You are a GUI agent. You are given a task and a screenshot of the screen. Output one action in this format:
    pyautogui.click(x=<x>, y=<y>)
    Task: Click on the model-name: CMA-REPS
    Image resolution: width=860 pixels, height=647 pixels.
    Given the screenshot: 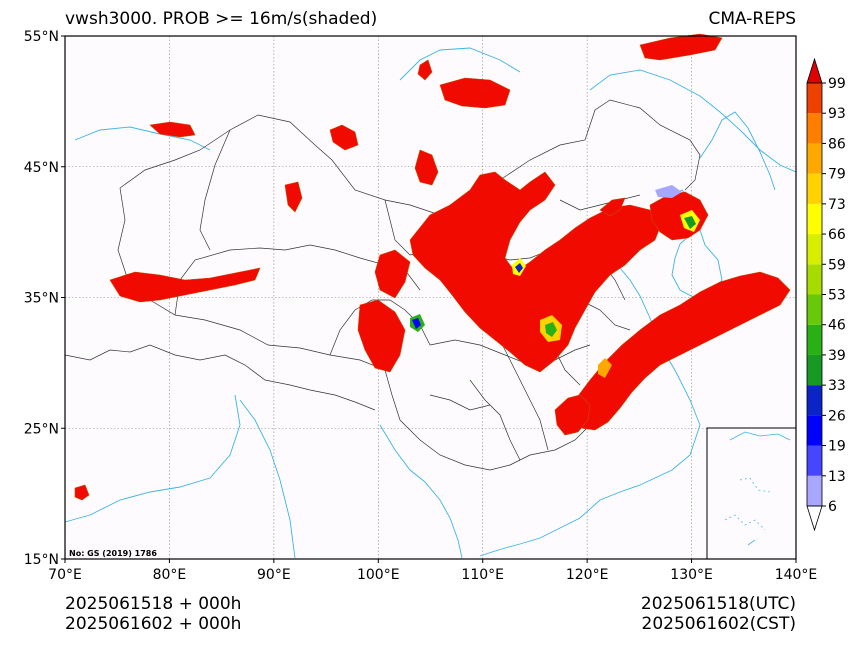 What is the action you would take?
    pyautogui.click(x=752, y=19)
    